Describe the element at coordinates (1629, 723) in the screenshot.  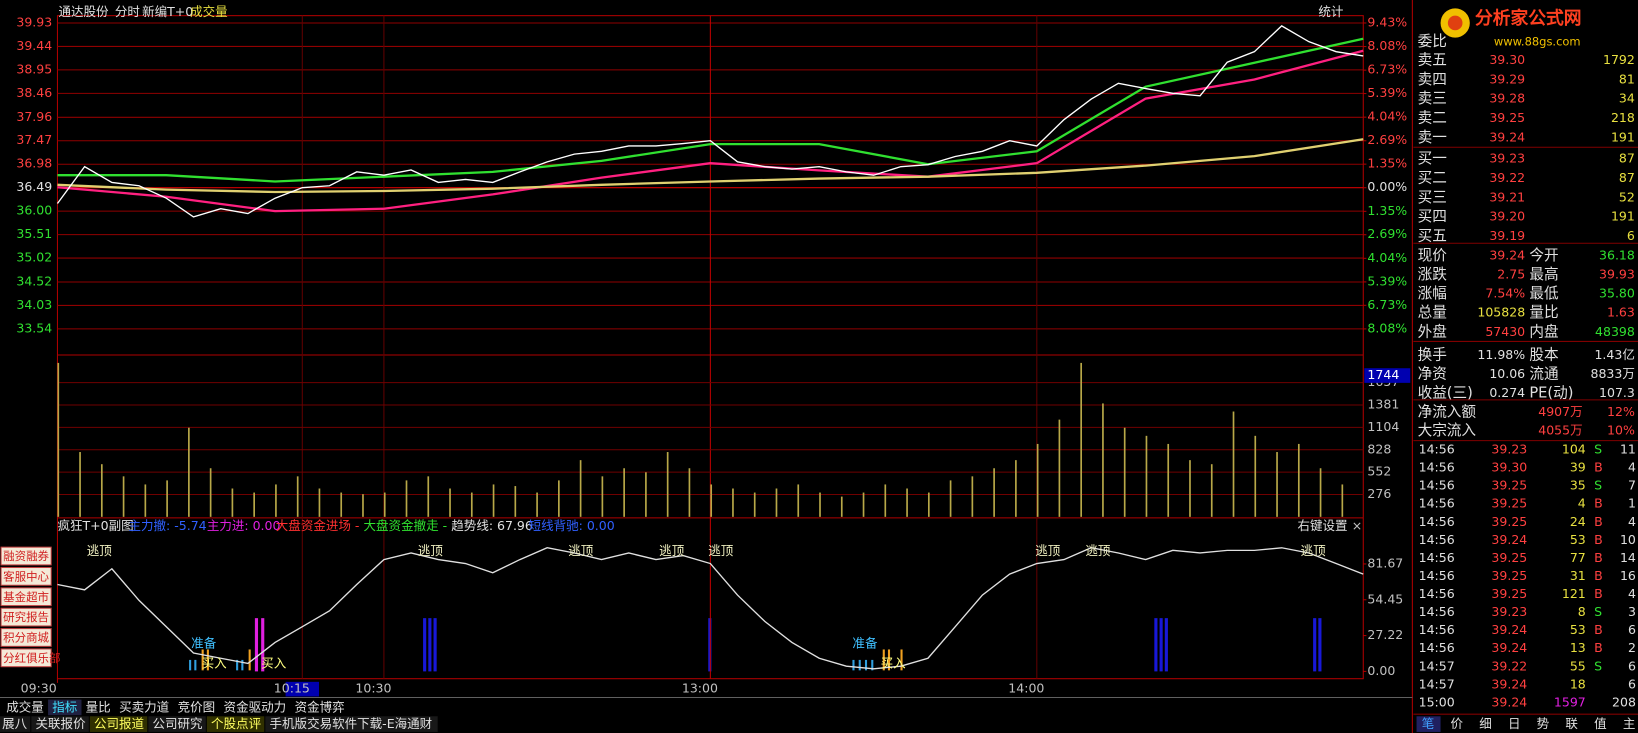
I see `side-tab: 主` at that location.